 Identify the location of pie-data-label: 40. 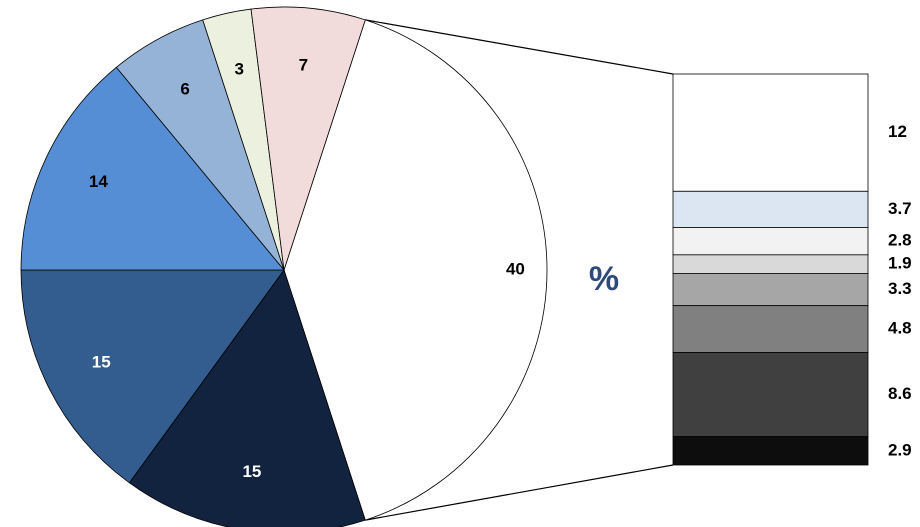
(515, 268).